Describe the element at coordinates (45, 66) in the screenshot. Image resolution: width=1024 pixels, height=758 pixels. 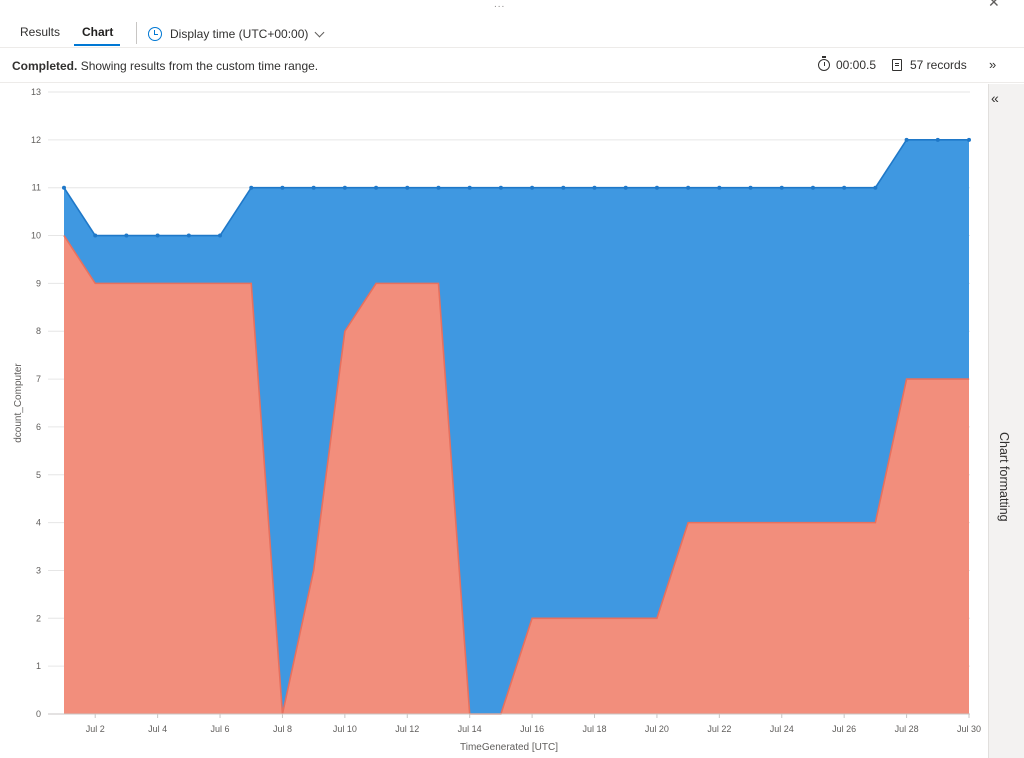
I see `status-completed: Completed.` at that location.